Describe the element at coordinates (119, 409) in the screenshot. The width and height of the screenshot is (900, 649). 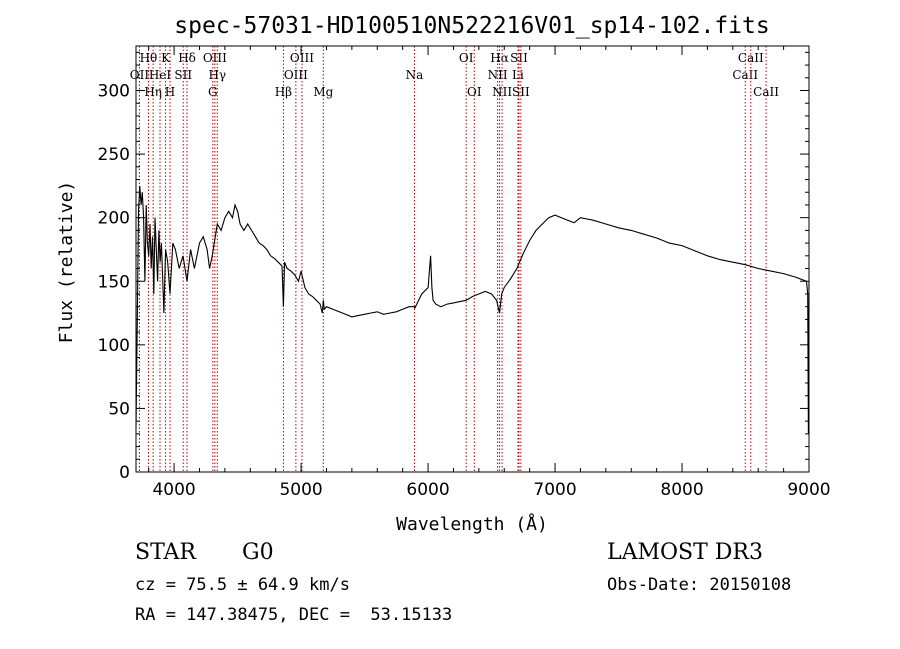
I see `y-tick-label: 50` at that location.